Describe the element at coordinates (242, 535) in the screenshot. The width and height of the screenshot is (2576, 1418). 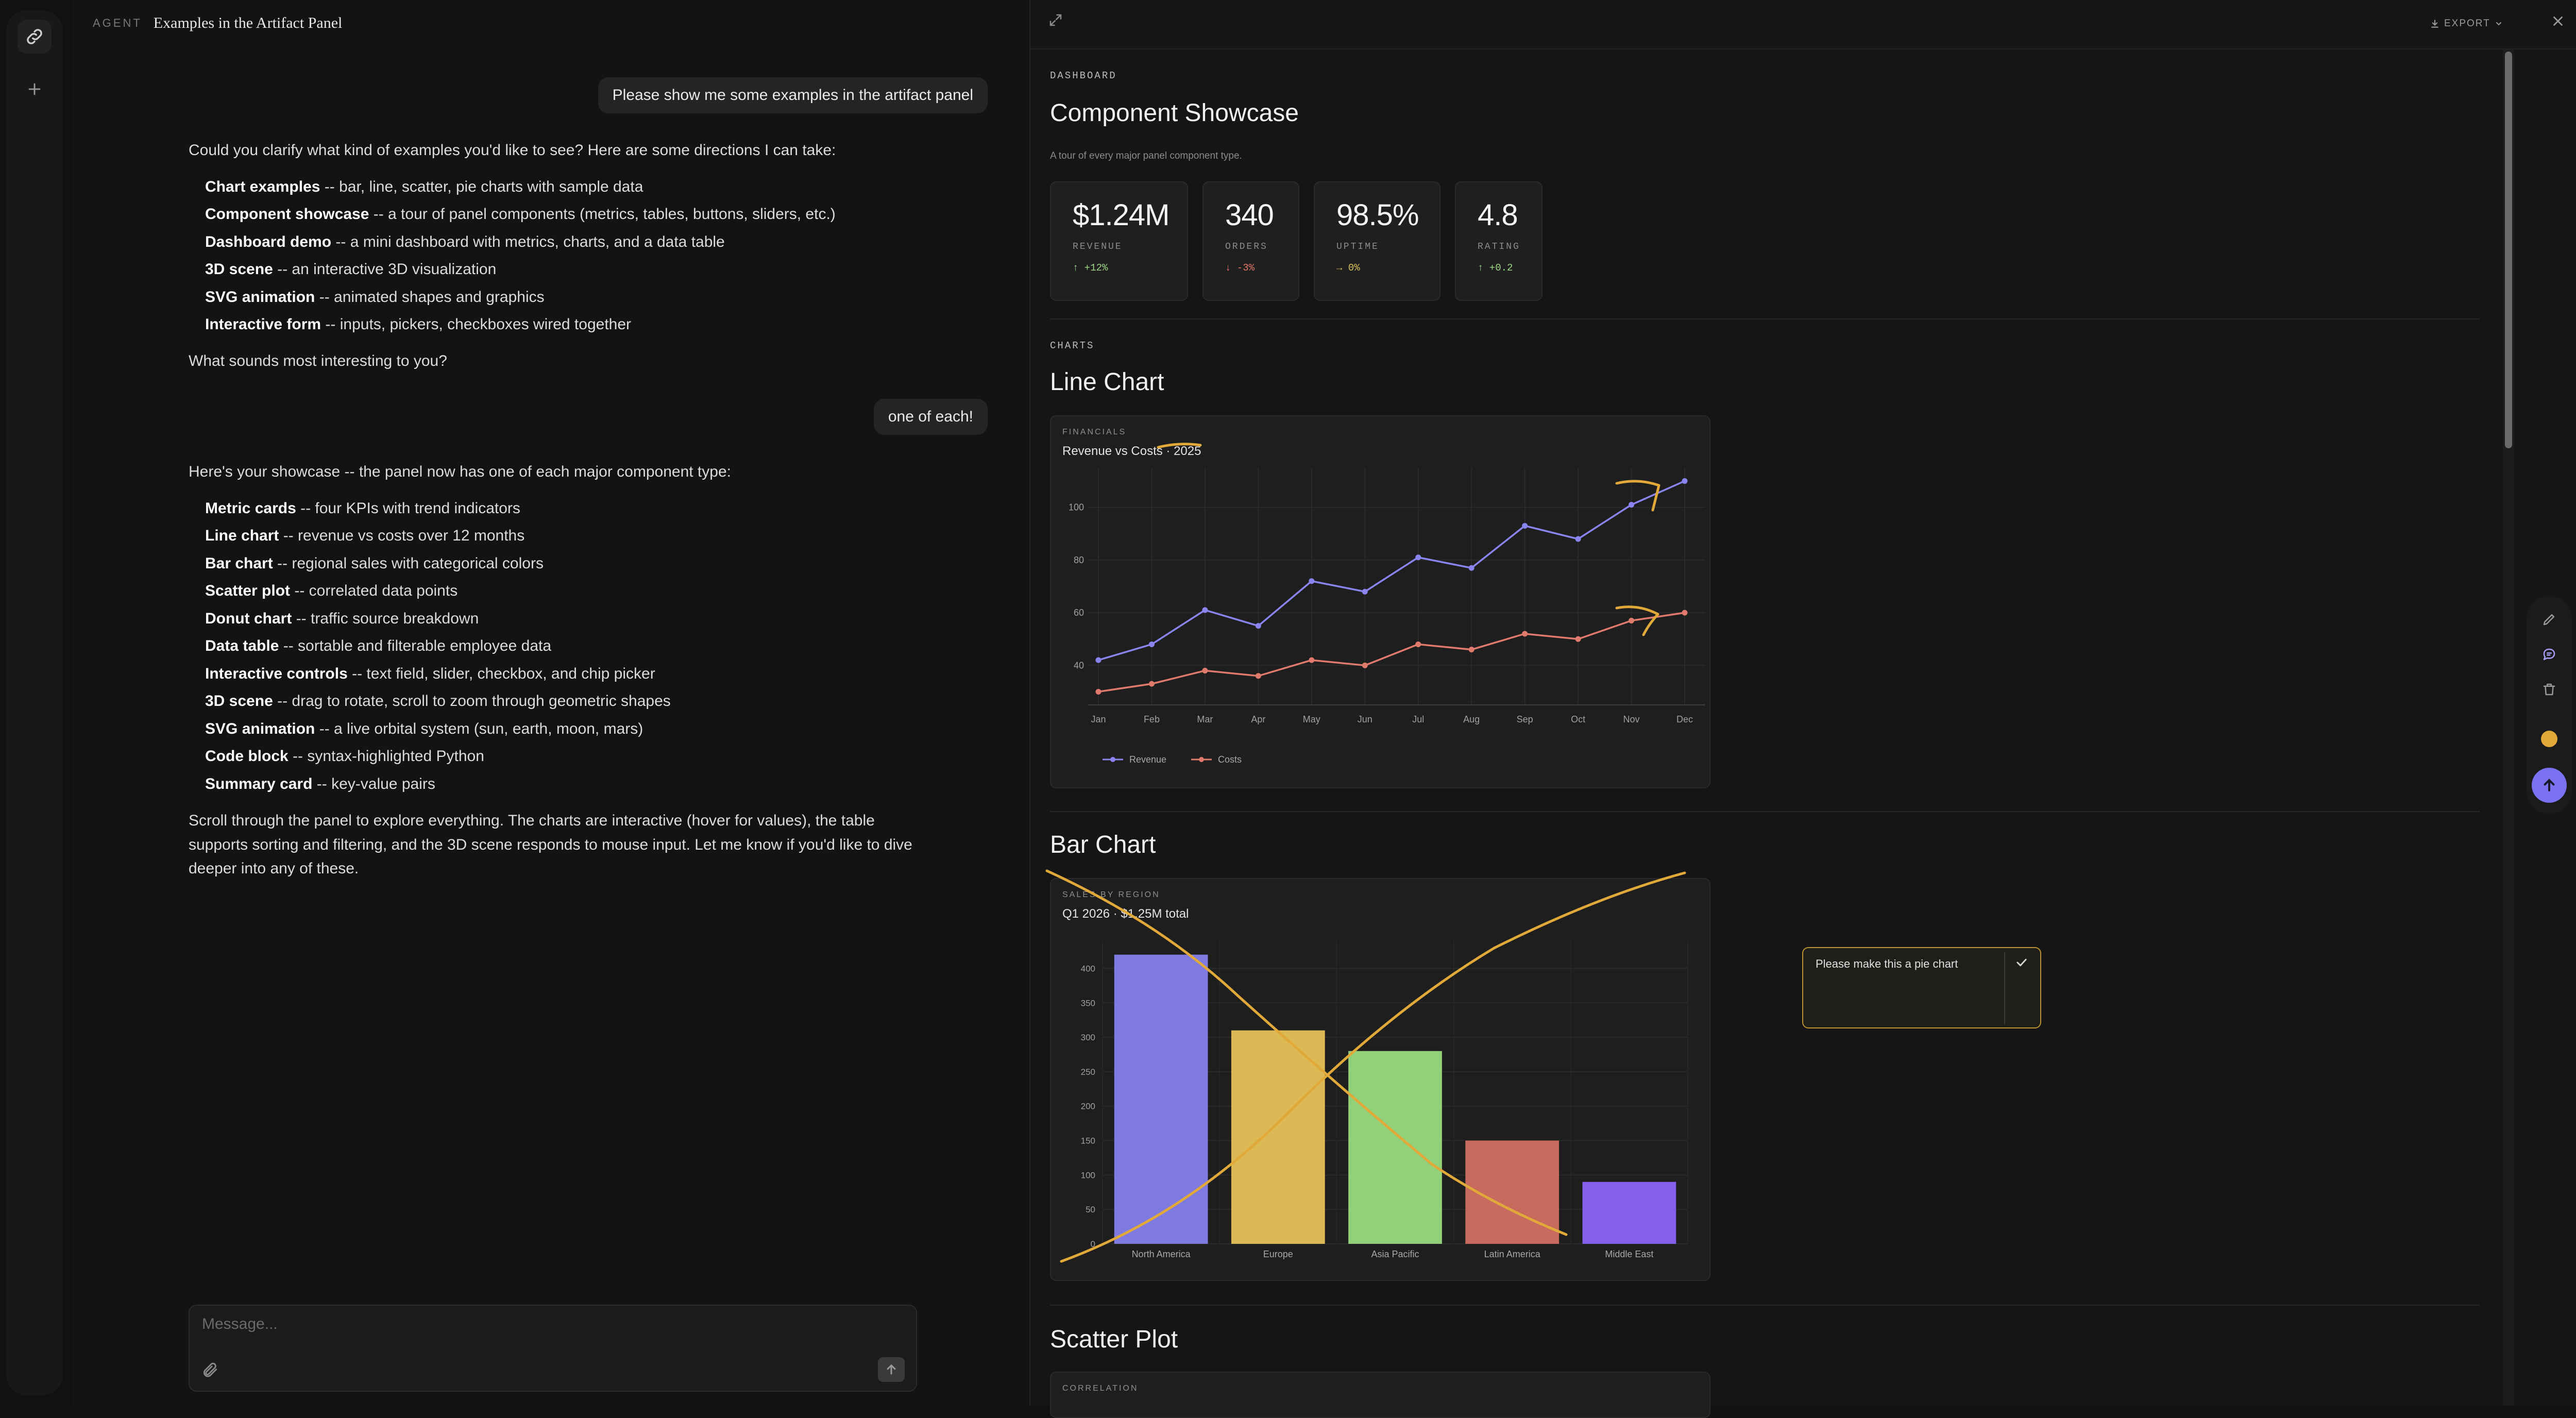
I see `list-item-title: Line chart` at that location.